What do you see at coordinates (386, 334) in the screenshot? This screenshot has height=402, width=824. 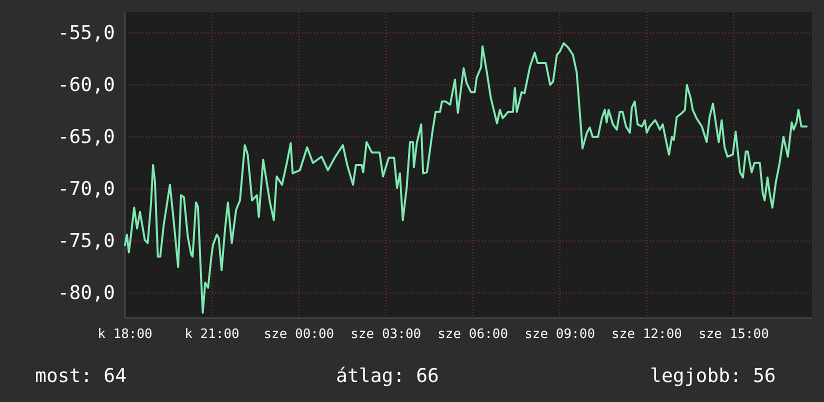 I see `x-tick-label: sze 03:00` at bounding box center [386, 334].